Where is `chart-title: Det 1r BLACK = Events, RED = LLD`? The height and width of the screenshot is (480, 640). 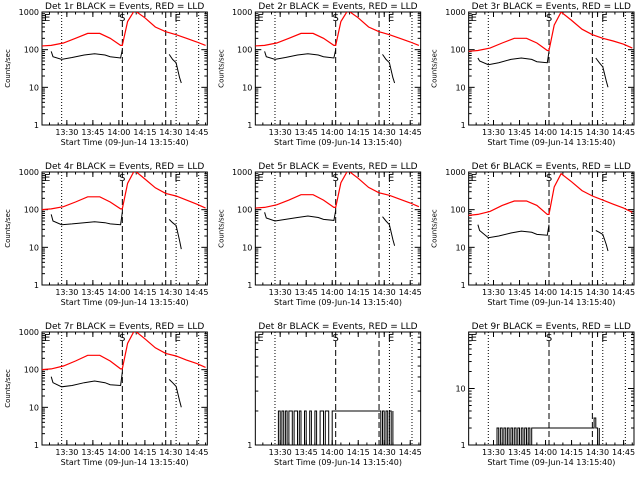
chart-title: Det 1r BLACK = Events, RED = LLD is located at coordinates (124, 7).